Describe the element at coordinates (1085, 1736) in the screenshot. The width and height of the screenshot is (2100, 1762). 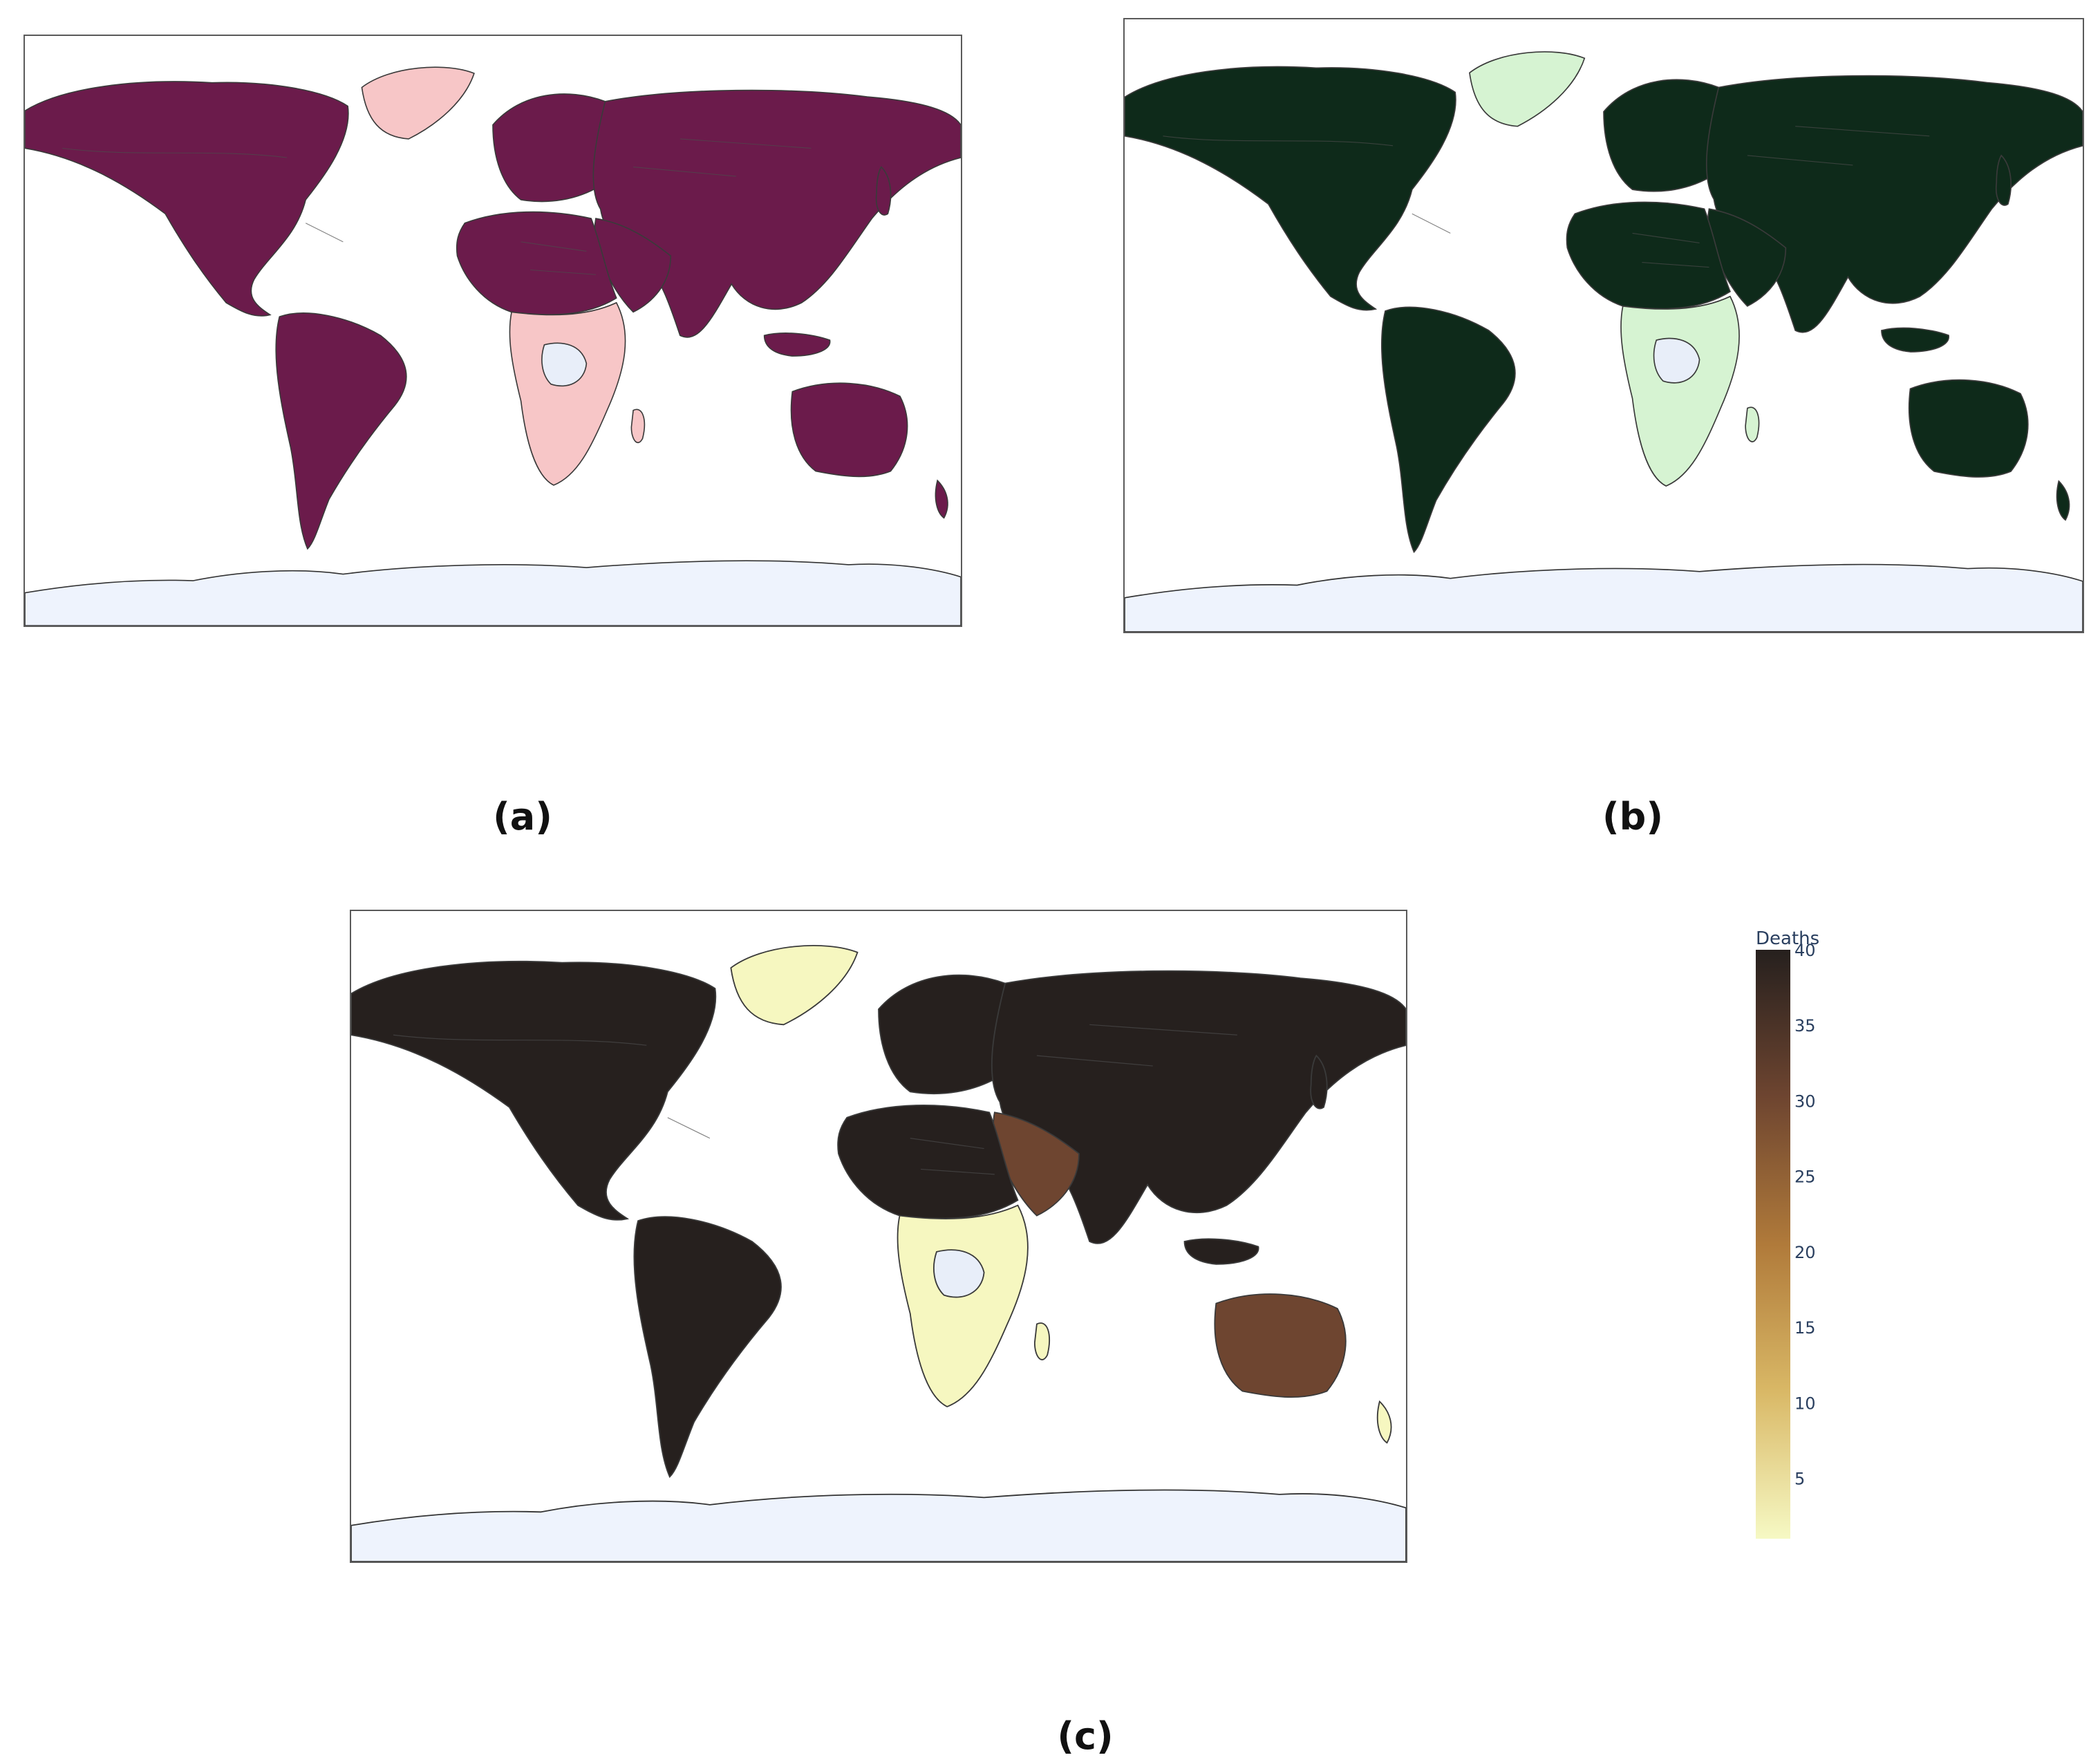
I see `caption-c: (c)` at that location.